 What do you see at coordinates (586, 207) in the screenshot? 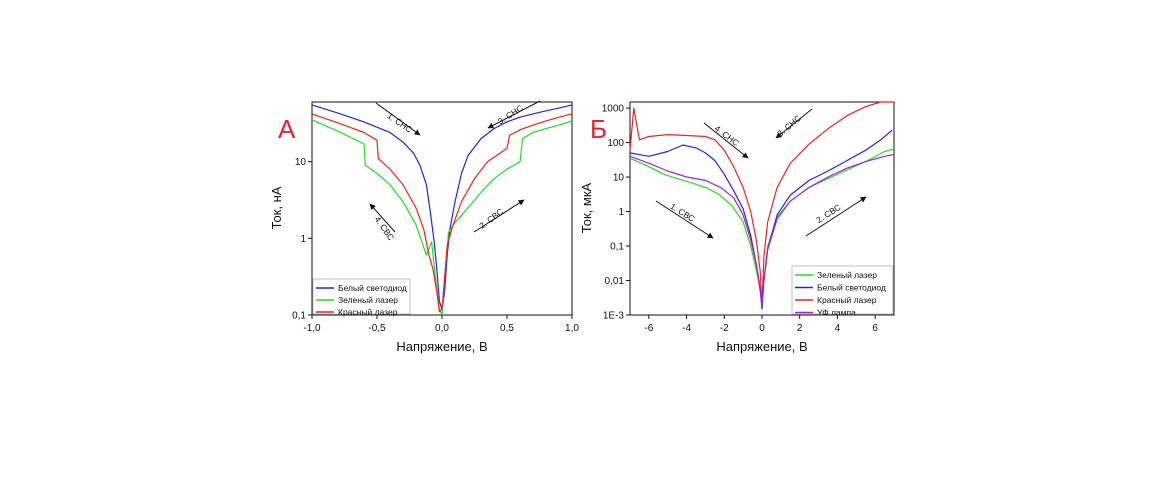
I see `y-axis-label-b: Ток, мкА` at bounding box center [586, 207].